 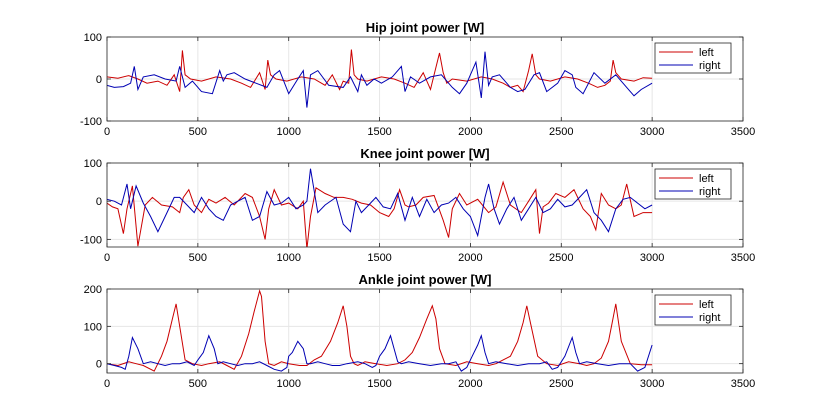 I want to click on subplot-title: Ankle joint power [W], so click(x=425, y=279).